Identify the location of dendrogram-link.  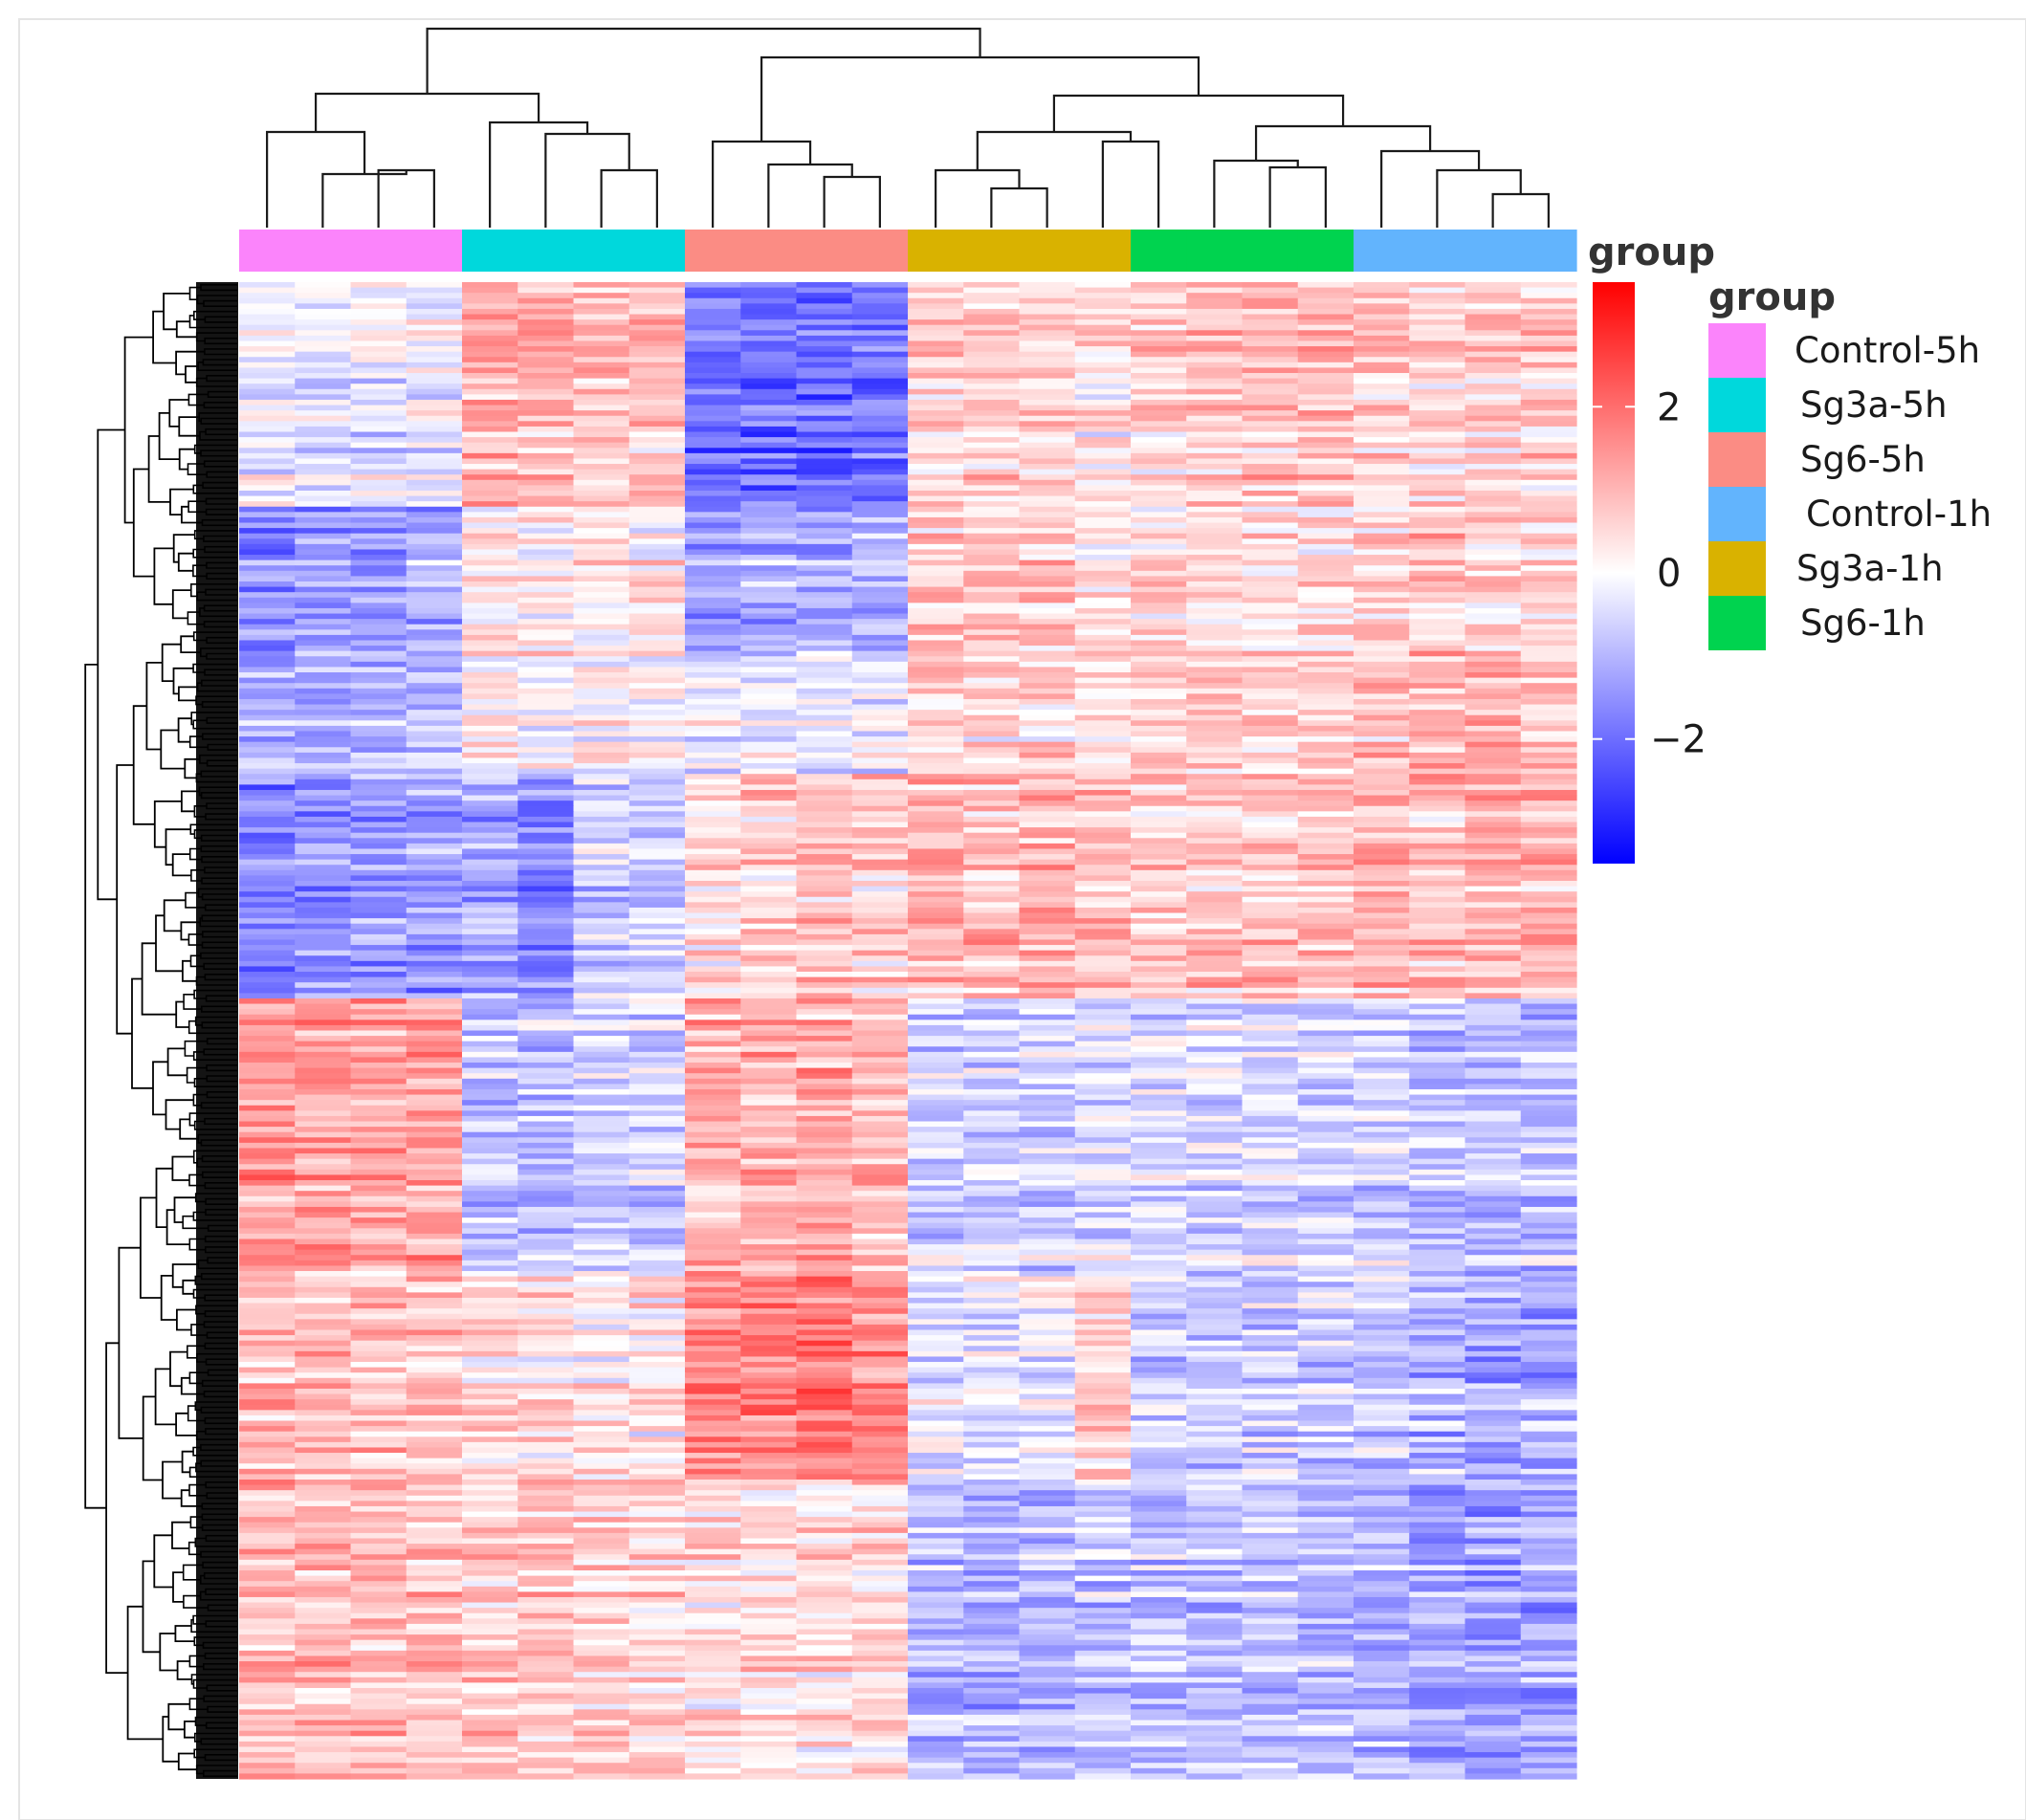
(704, 60).